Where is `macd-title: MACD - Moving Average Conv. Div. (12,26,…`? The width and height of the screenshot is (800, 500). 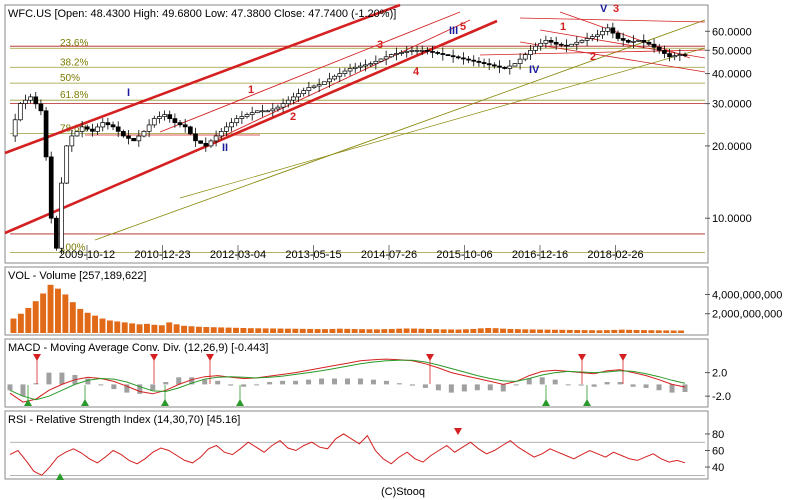
macd-title: MACD - Moving Average Conv. Div. (12,26,… is located at coordinates (138, 348).